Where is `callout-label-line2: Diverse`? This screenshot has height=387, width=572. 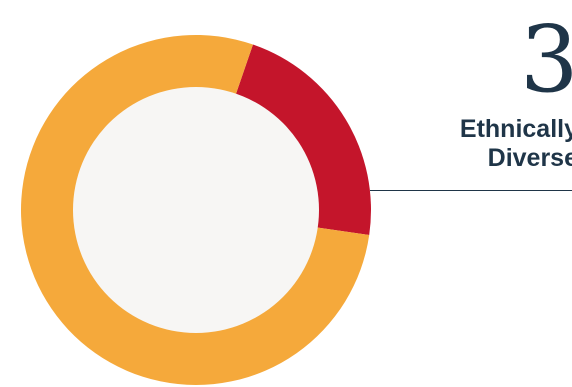 callout-label-line2: Diverse is located at coordinates (529, 158).